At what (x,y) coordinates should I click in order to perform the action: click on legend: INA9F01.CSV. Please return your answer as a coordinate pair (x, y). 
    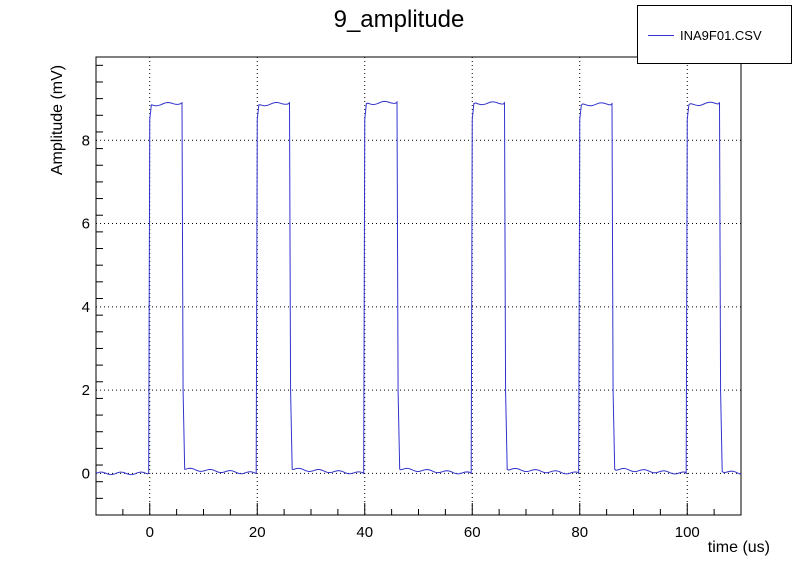
    Looking at the image, I should click on (714, 34).